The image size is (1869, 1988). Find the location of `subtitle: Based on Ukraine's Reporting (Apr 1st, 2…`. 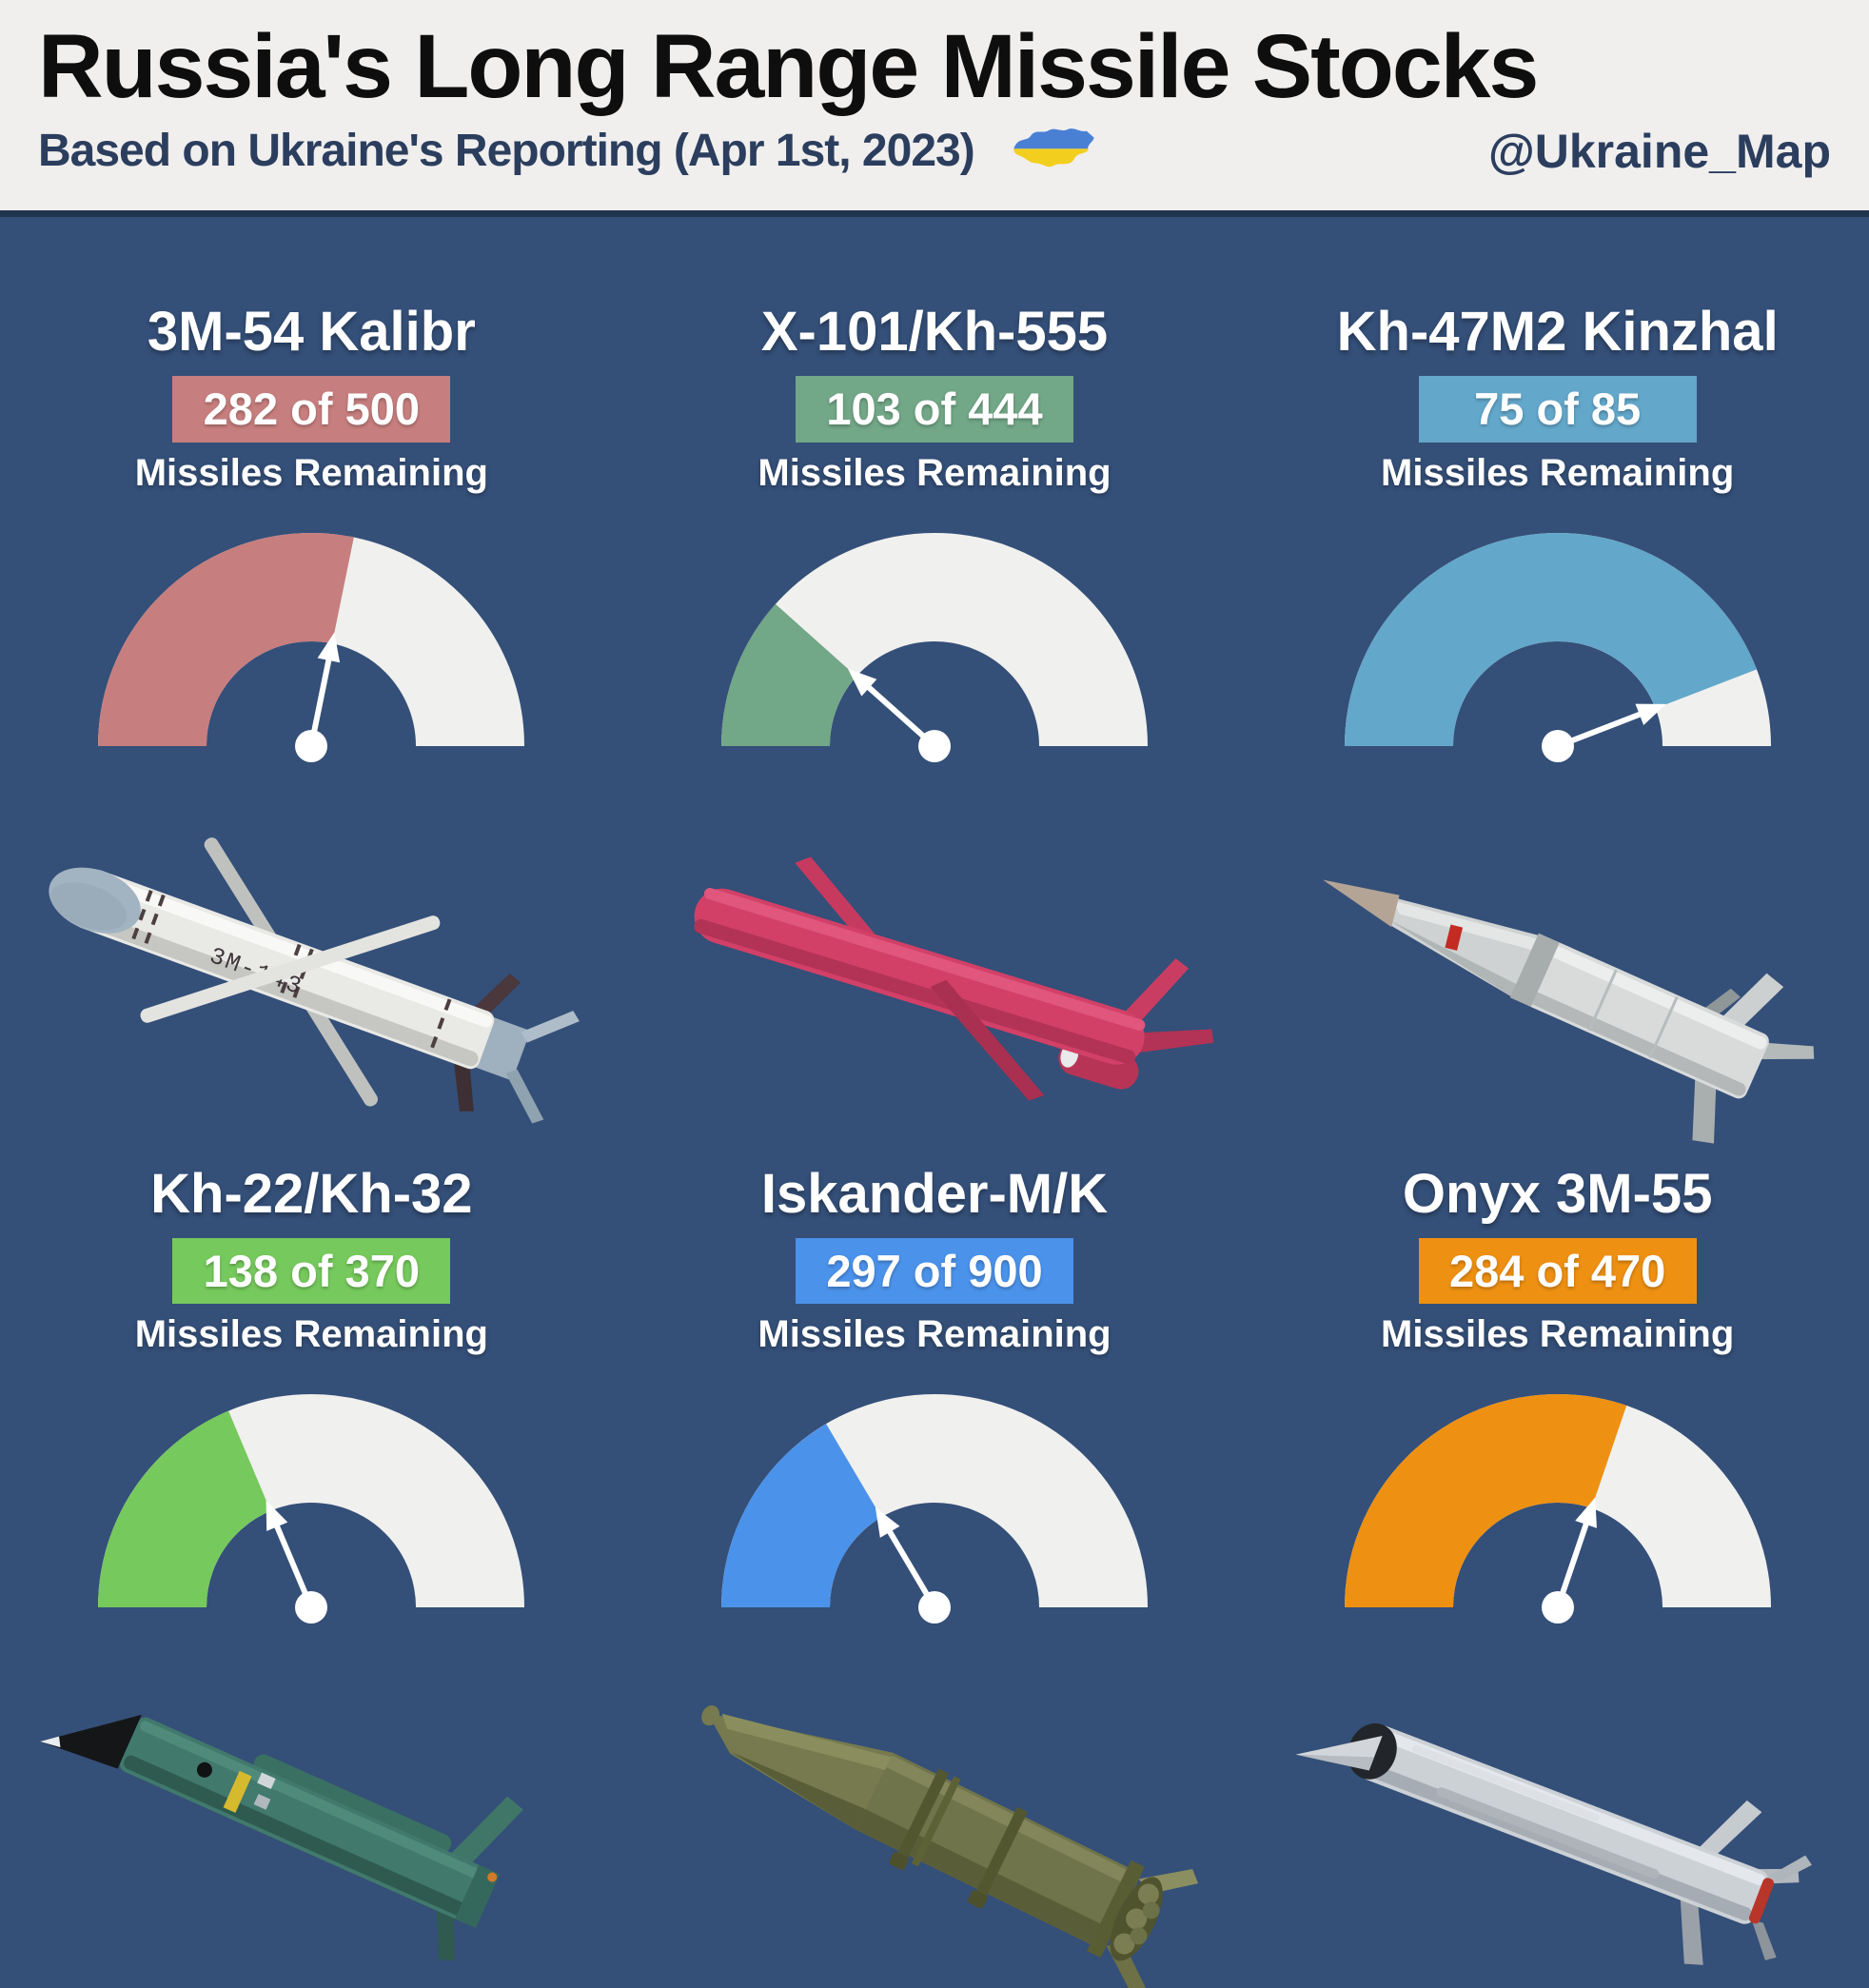

subtitle: Based on Ukraine's Reporting (Apr 1st, 2… is located at coordinates (506, 151).